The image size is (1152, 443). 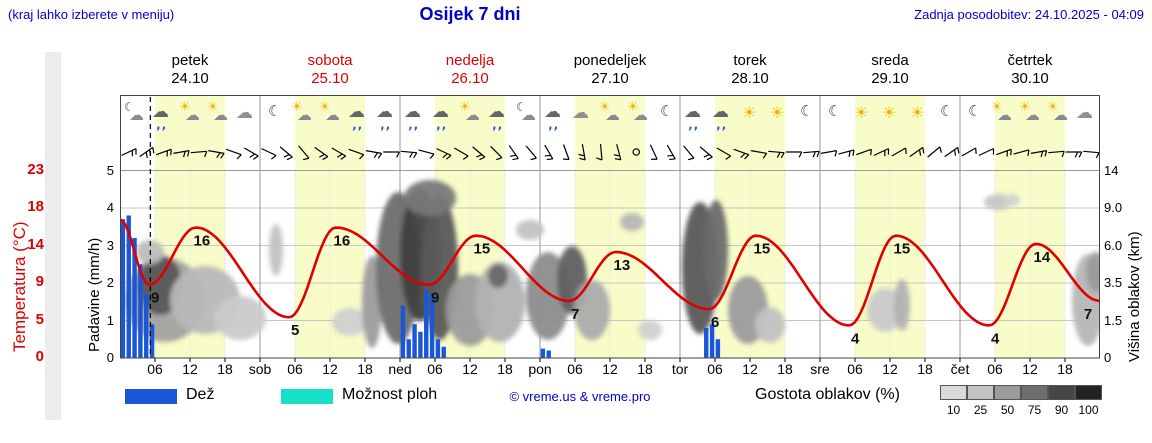 What do you see at coordinates (295, 330) in the screenshot?
I see `svg-text: 5` at bounding box center [295, 330].